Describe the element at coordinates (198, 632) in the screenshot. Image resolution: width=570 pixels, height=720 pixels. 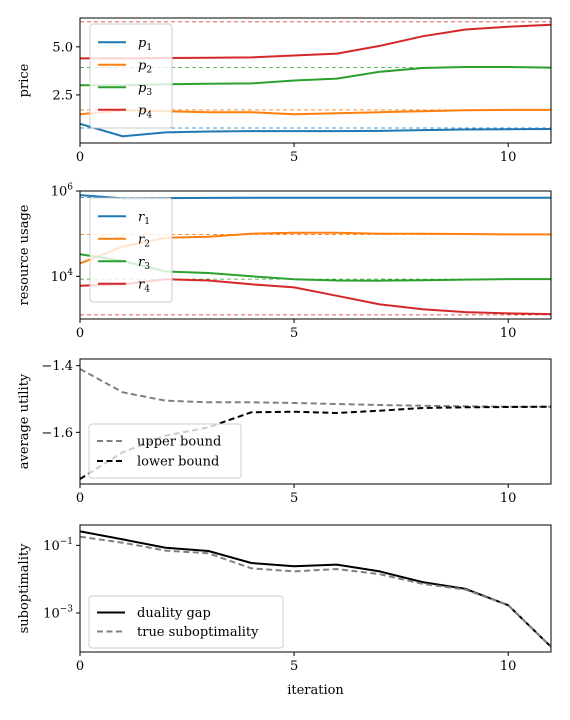
I see `legend-label: true suboptimality` at that location.